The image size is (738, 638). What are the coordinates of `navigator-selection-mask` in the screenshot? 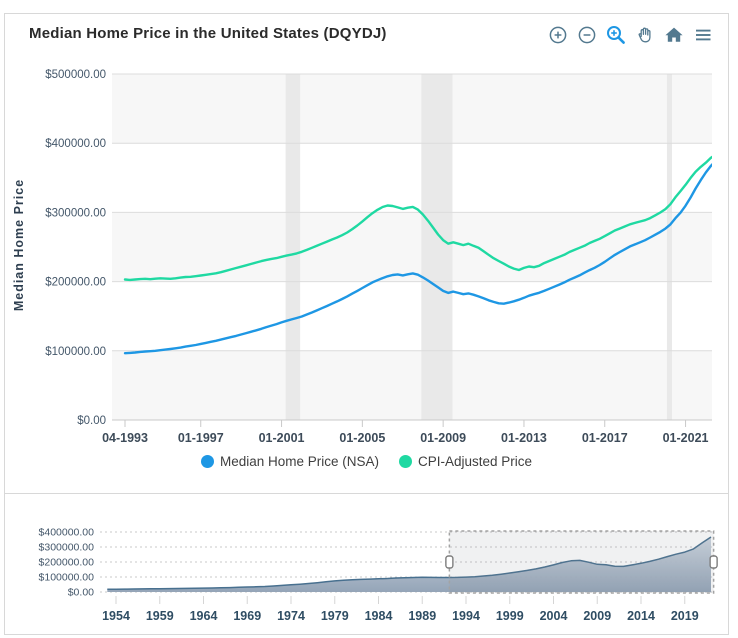 It's located at (581, 562).